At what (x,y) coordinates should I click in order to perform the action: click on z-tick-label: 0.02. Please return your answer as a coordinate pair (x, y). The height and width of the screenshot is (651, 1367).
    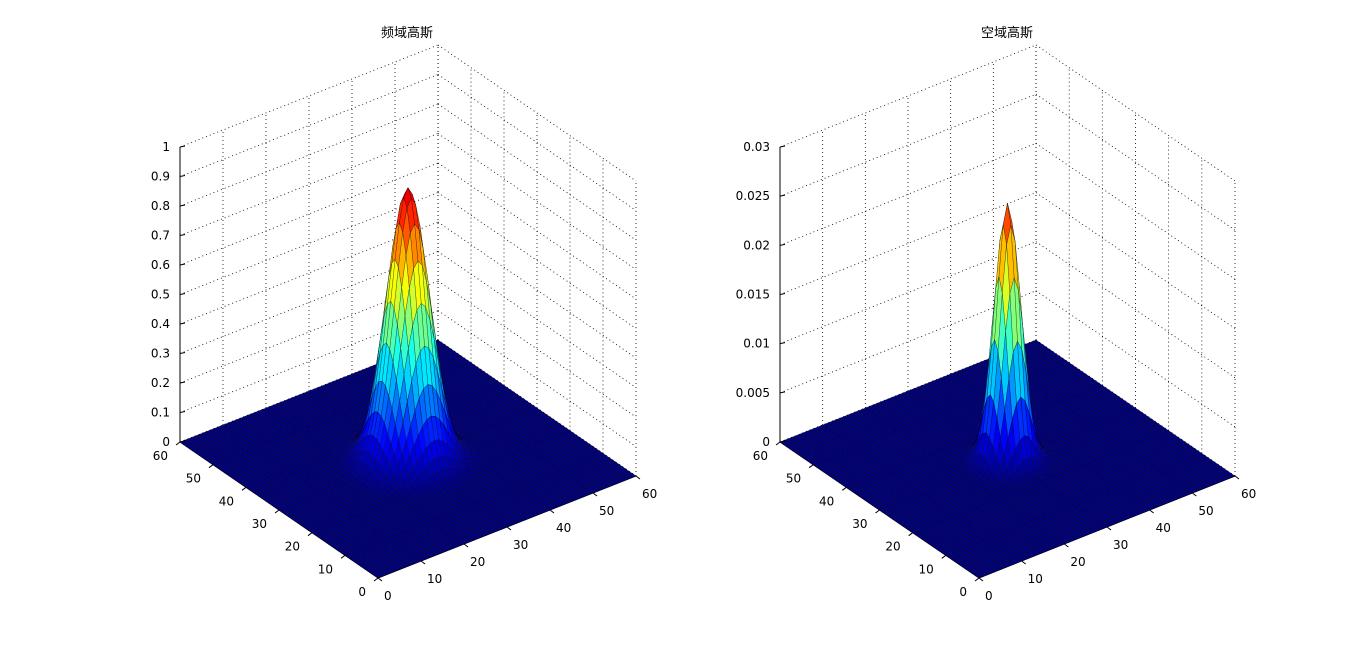
    Looking at the image, I should click on (756, 245).